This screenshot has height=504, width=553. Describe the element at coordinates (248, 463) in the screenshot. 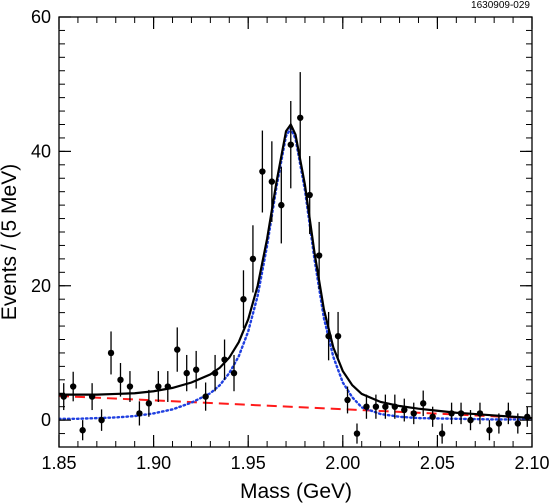

I see `x-tick-label: 1.95` at that location.